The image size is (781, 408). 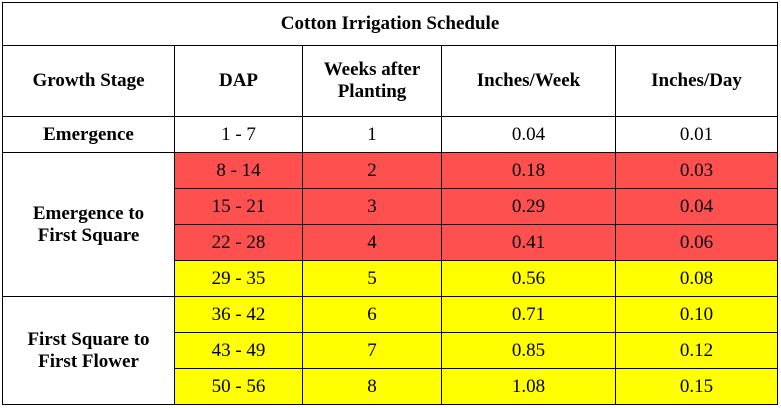 I want to click on header-growth-stage: Growth Stage, so click(x=88, y=81).